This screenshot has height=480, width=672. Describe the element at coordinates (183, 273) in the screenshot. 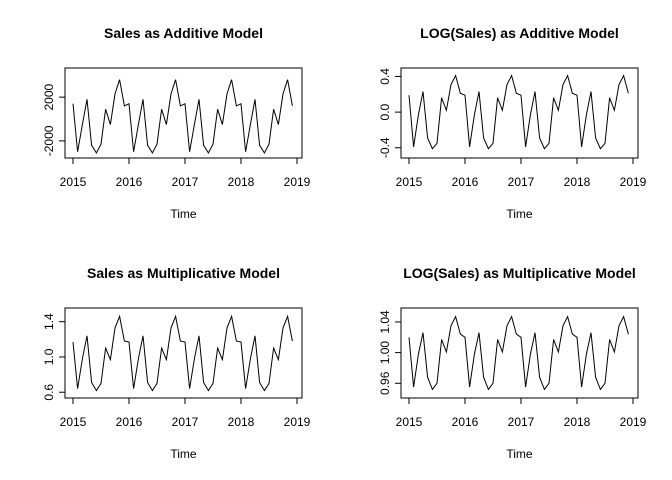

I see `chart-title: Sales as Multiplicative Model` at that location.